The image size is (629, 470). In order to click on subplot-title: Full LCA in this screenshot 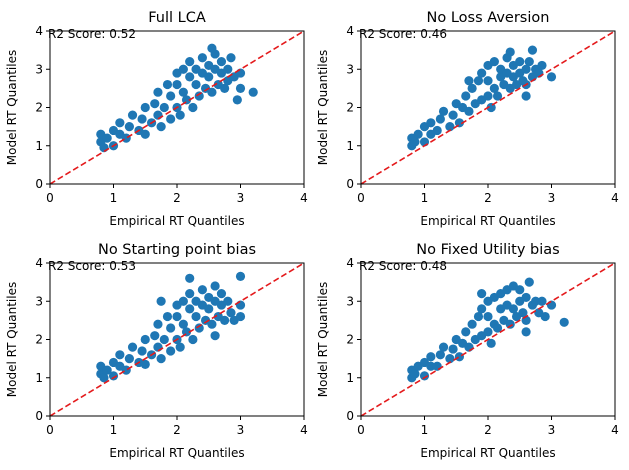, I will do `click(177, 18)`.